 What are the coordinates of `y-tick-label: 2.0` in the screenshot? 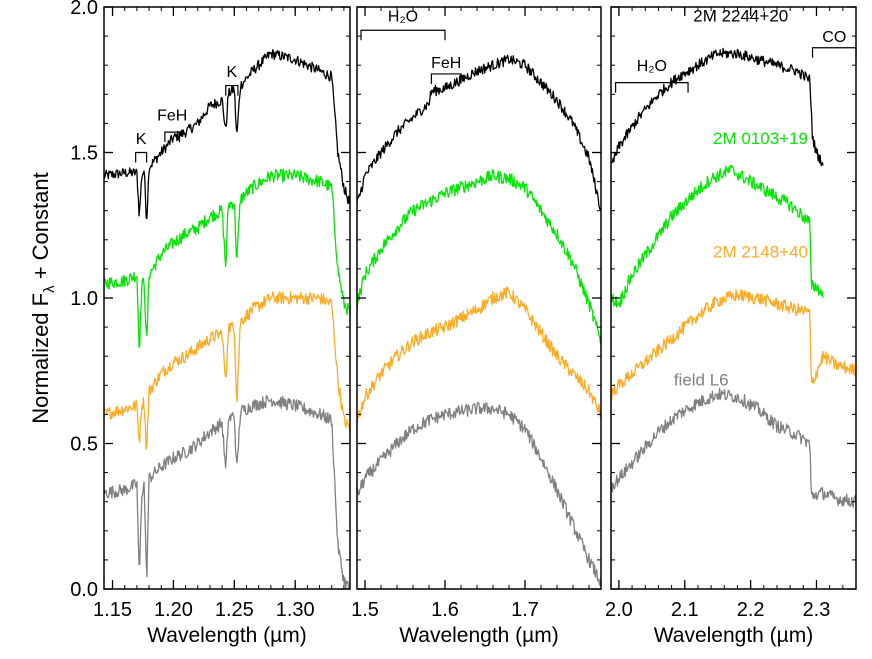 It's located at (84, 9).